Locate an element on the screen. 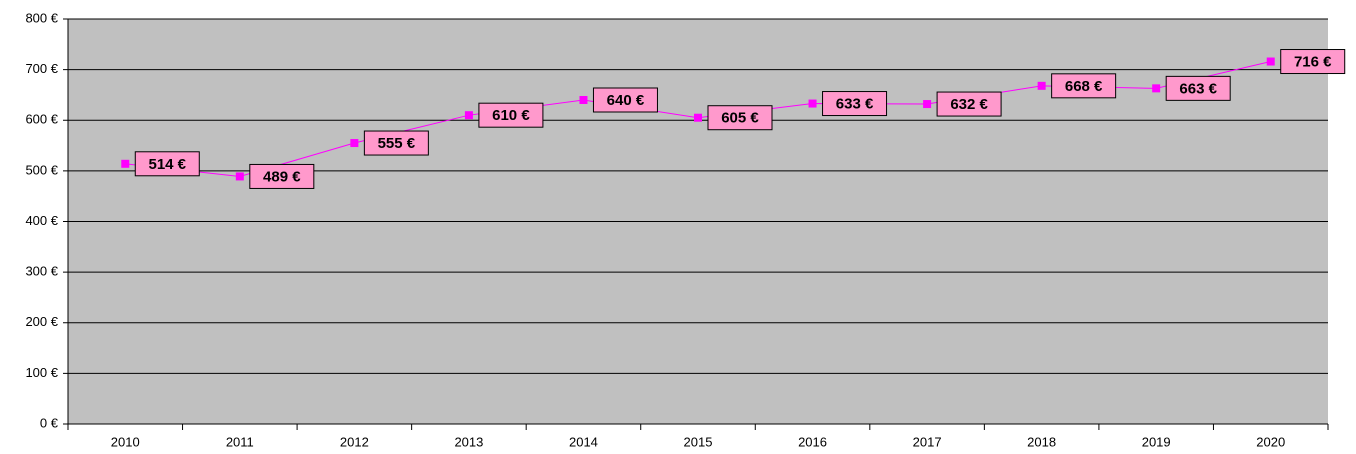 The height and width of the screenshot is (454, 1356). x-tick-label: 2020 is located at coordinates (1270, 441).